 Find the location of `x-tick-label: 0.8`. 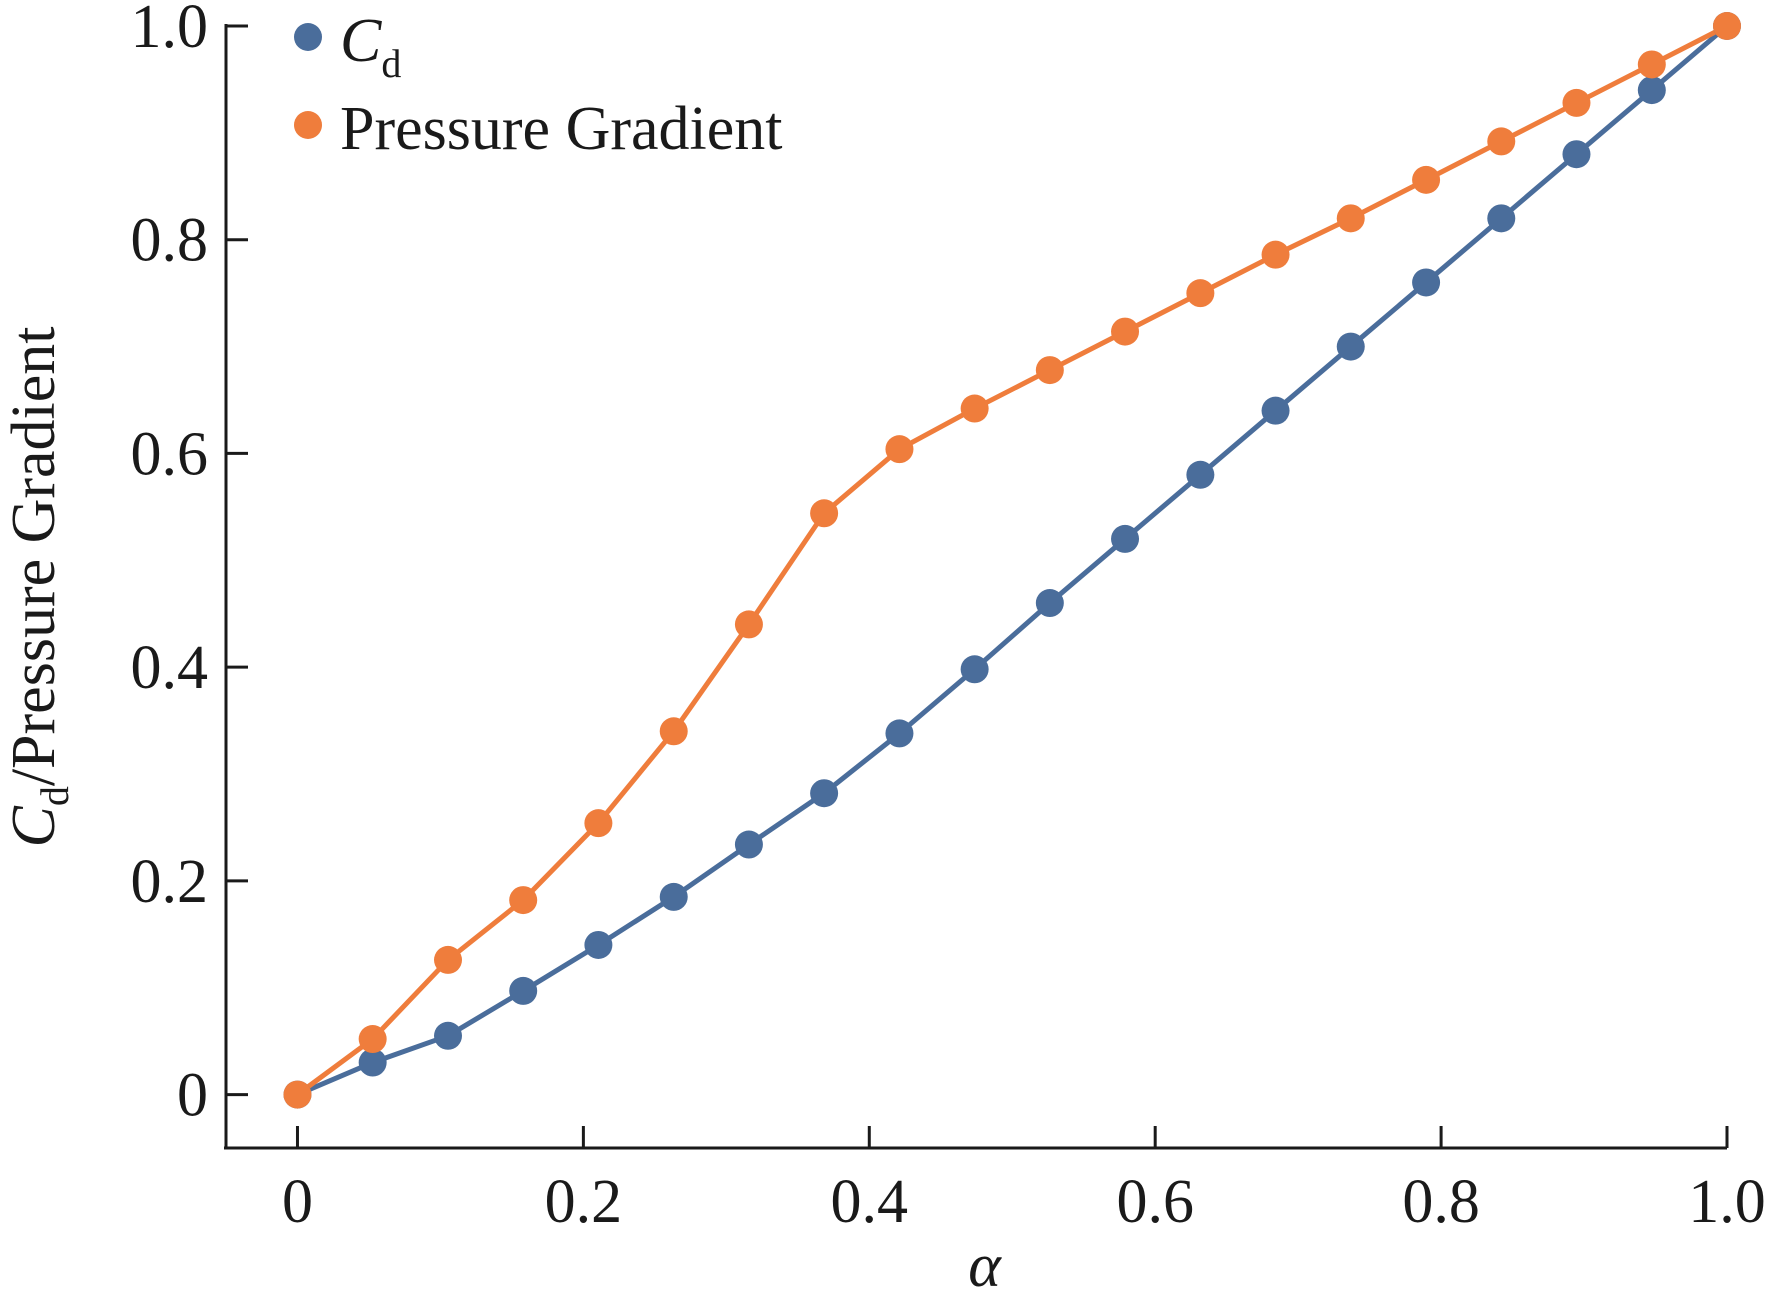

x-tick-label: 0.8 is located at coordinates (1441, 1202).